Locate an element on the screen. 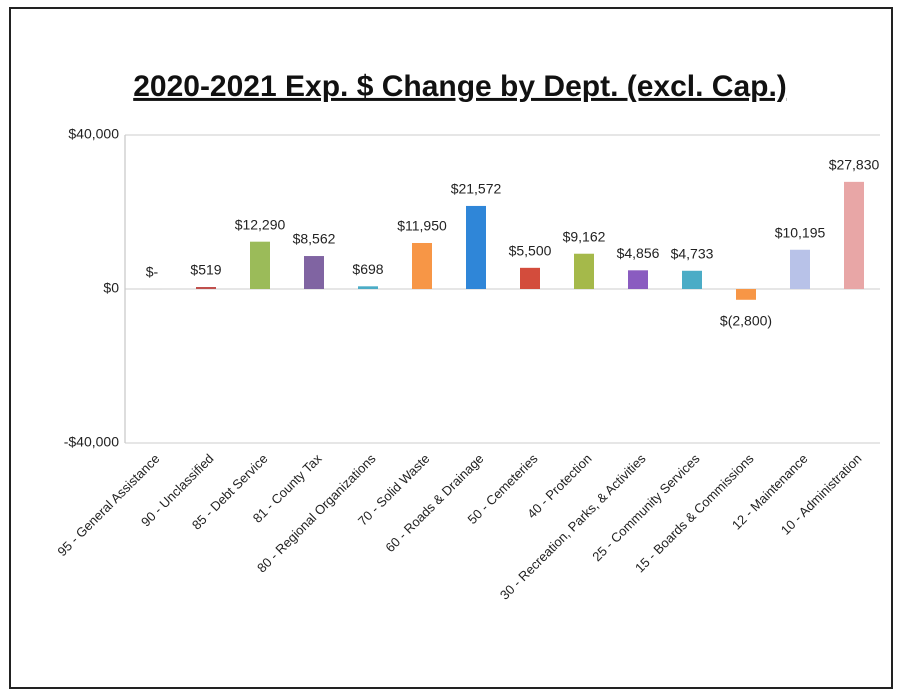 The width and height of the screenshot is (897, 691). data-label: $5,500 is located at coordinates (530, 251).